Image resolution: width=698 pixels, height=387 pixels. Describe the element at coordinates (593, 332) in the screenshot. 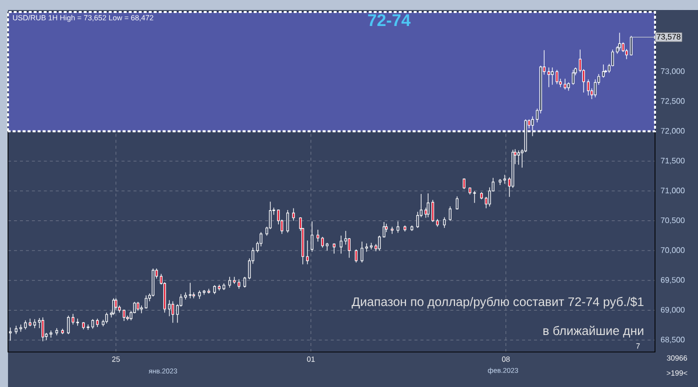

I see `annotation: в ближайшие дни` at that location.